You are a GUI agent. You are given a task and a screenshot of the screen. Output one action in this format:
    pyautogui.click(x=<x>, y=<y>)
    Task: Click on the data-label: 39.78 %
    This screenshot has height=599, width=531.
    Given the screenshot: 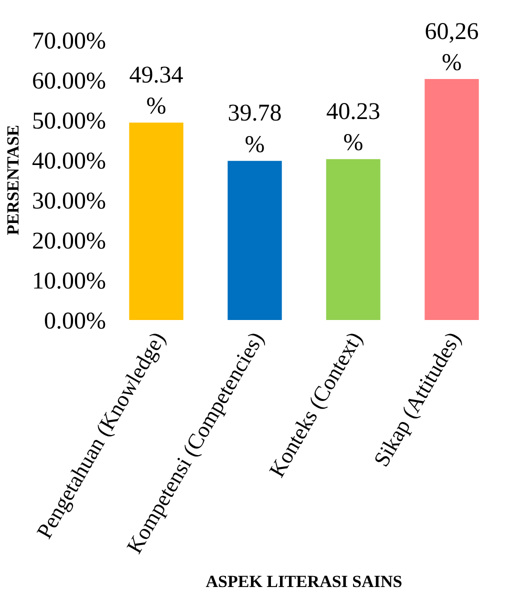 What is the action you would take?
    pyautogui.click(x=255, y=129)
    